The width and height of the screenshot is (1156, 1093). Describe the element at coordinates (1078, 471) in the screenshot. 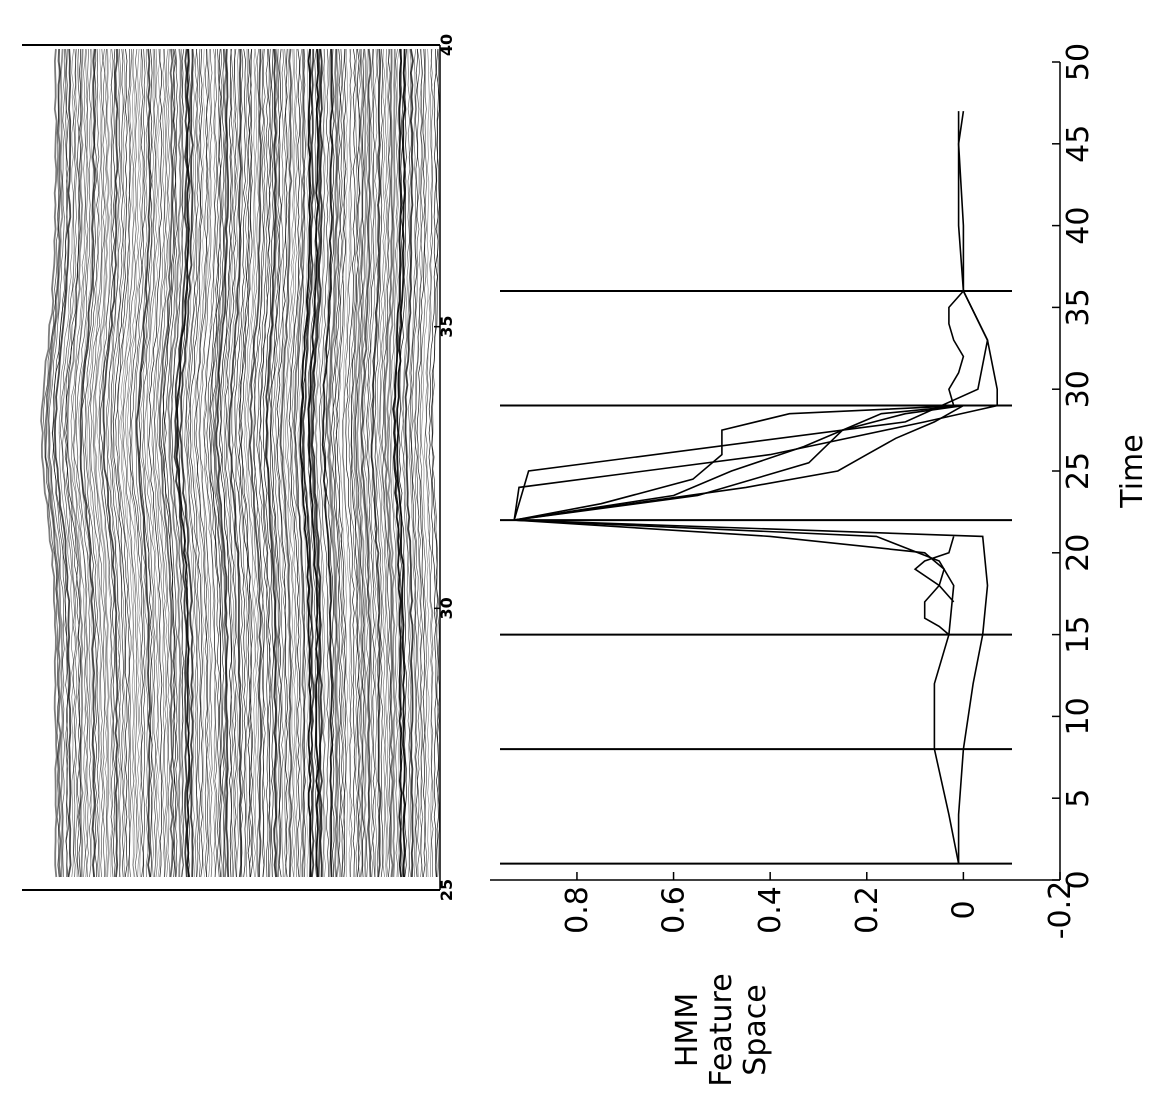

I see `x-tick-label: 25` at that location.